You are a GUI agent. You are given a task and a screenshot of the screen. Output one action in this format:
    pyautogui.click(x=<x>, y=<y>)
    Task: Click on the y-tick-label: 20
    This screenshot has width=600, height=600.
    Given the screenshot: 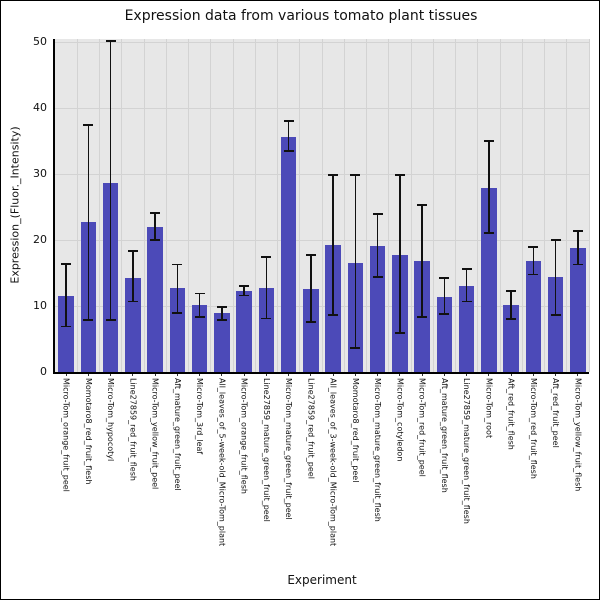 What is the action you would take?
    pyautogui.click(x=40, y=240)
    